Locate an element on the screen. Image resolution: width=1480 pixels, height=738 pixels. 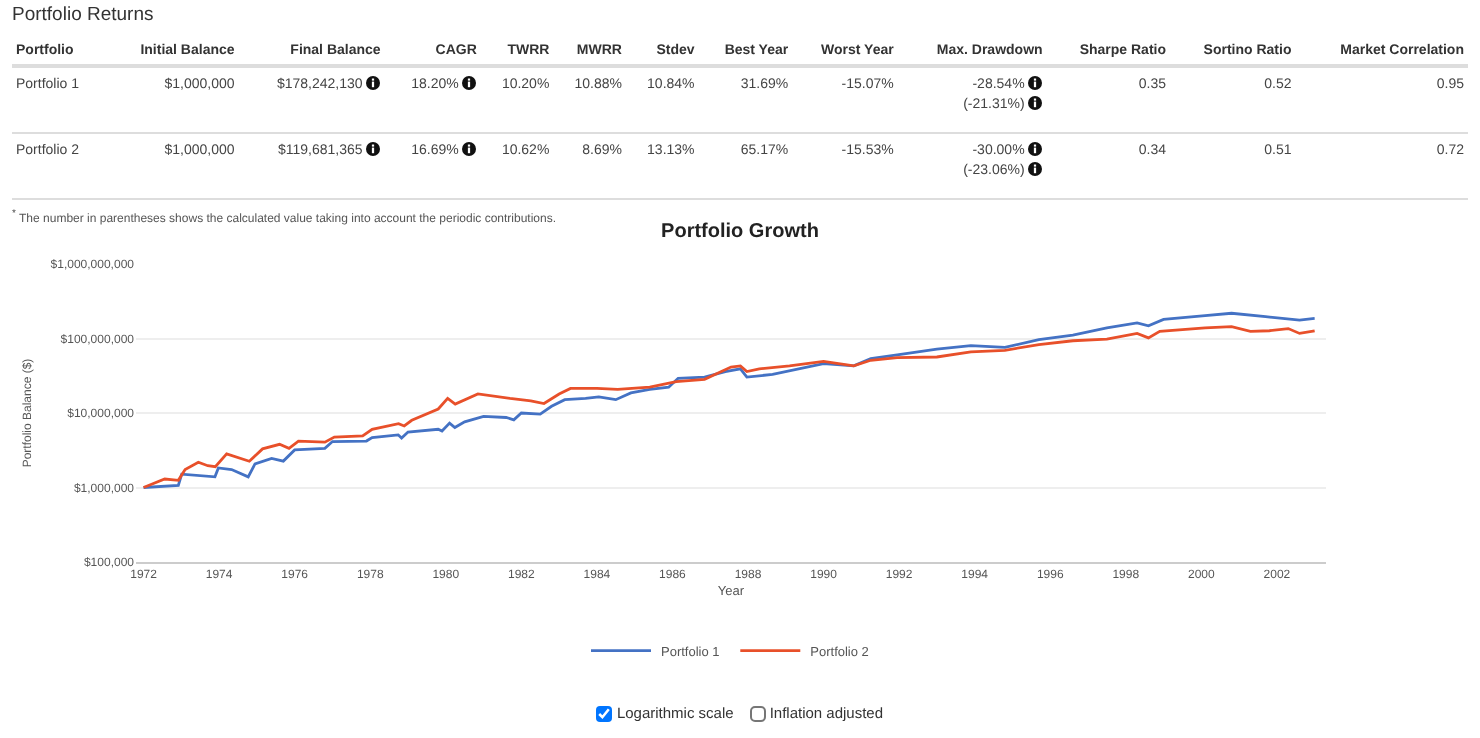
text: Portfolio Returns is located at coordinates (84, 15).